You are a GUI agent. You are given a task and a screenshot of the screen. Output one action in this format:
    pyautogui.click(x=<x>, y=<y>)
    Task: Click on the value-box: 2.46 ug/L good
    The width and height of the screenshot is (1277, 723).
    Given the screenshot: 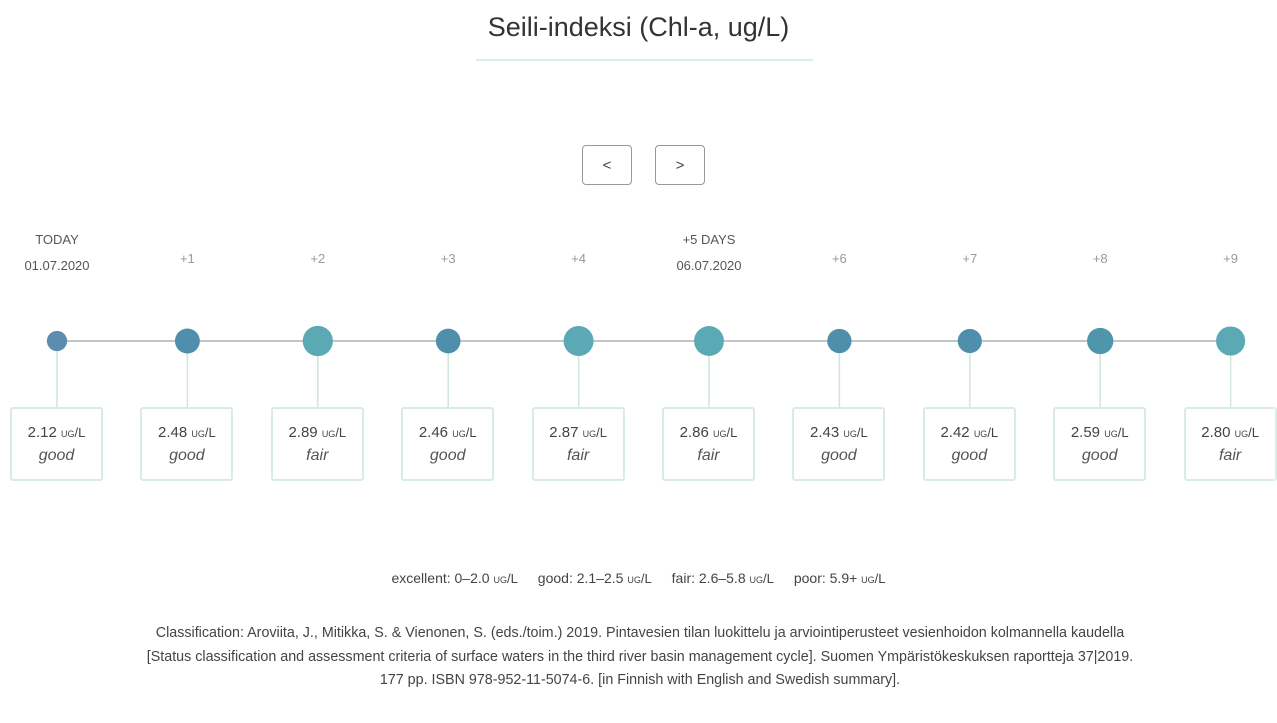 What is the action you would take?
    pyautogui.click(x=448, y=444)
    